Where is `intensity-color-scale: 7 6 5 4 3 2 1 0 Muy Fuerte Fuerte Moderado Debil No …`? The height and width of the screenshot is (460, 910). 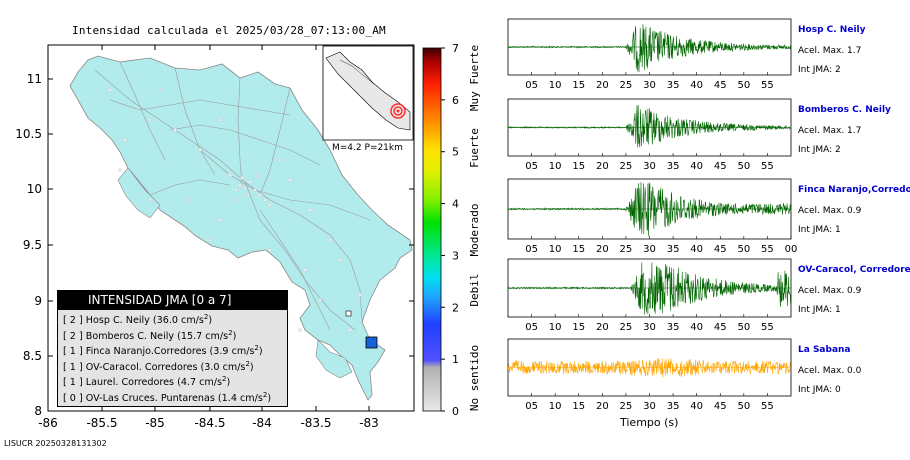
intensity-color-scale: 7 6 5 4 3 2 1 0 Muy Fuerte Fuerte Moderado Debil No … is located at coordinates (451, 230).